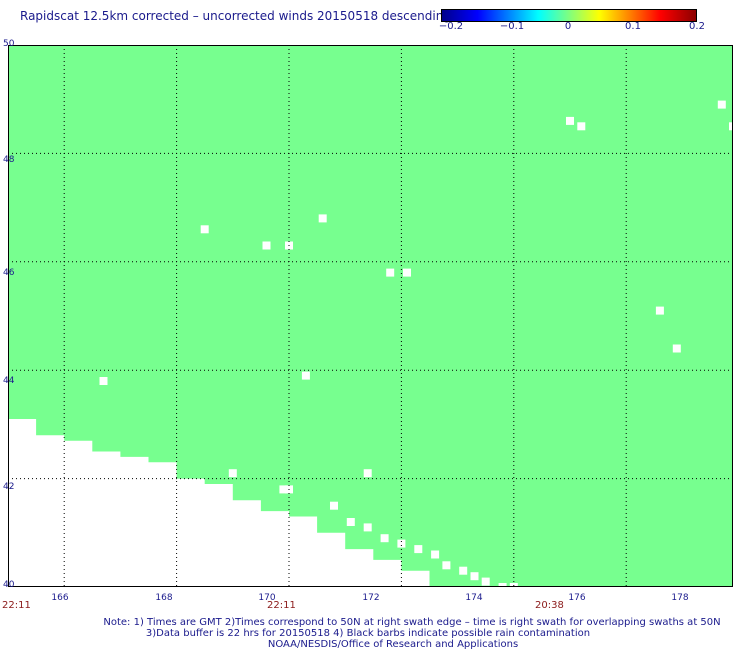  Describe the element at coordinates (697, 26) in the screenshot. I see `colorbar-tick-label: 0.2` at that location.